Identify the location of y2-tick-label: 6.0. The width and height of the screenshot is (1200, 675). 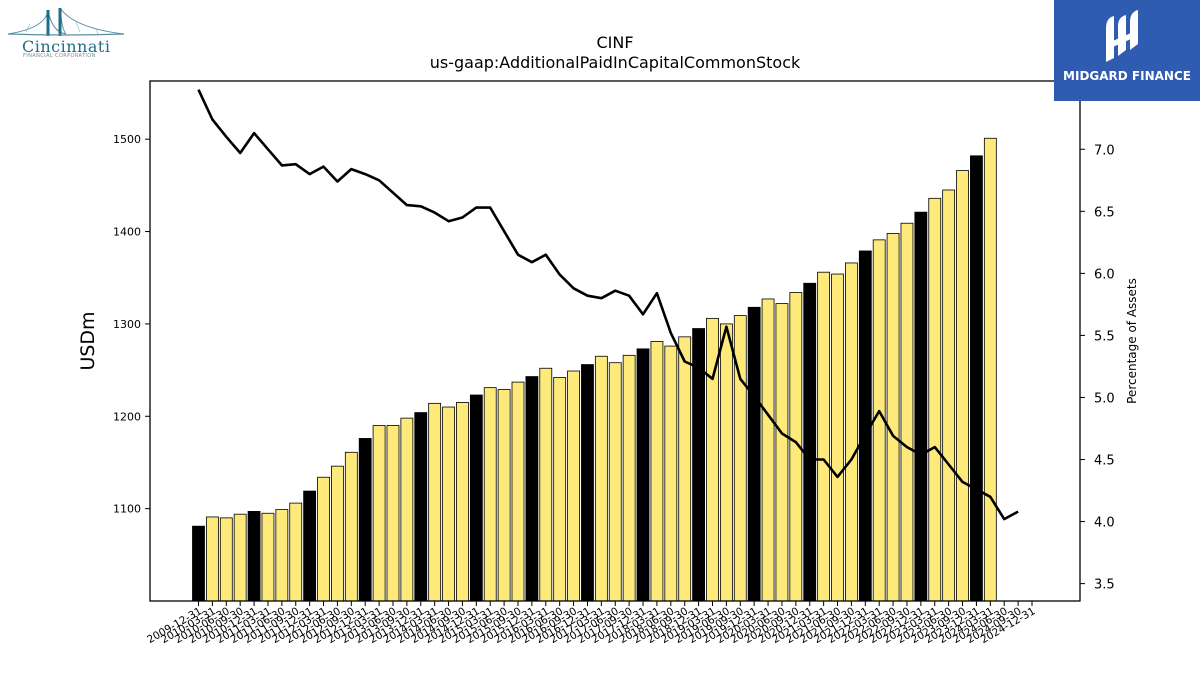
(1104, 274).